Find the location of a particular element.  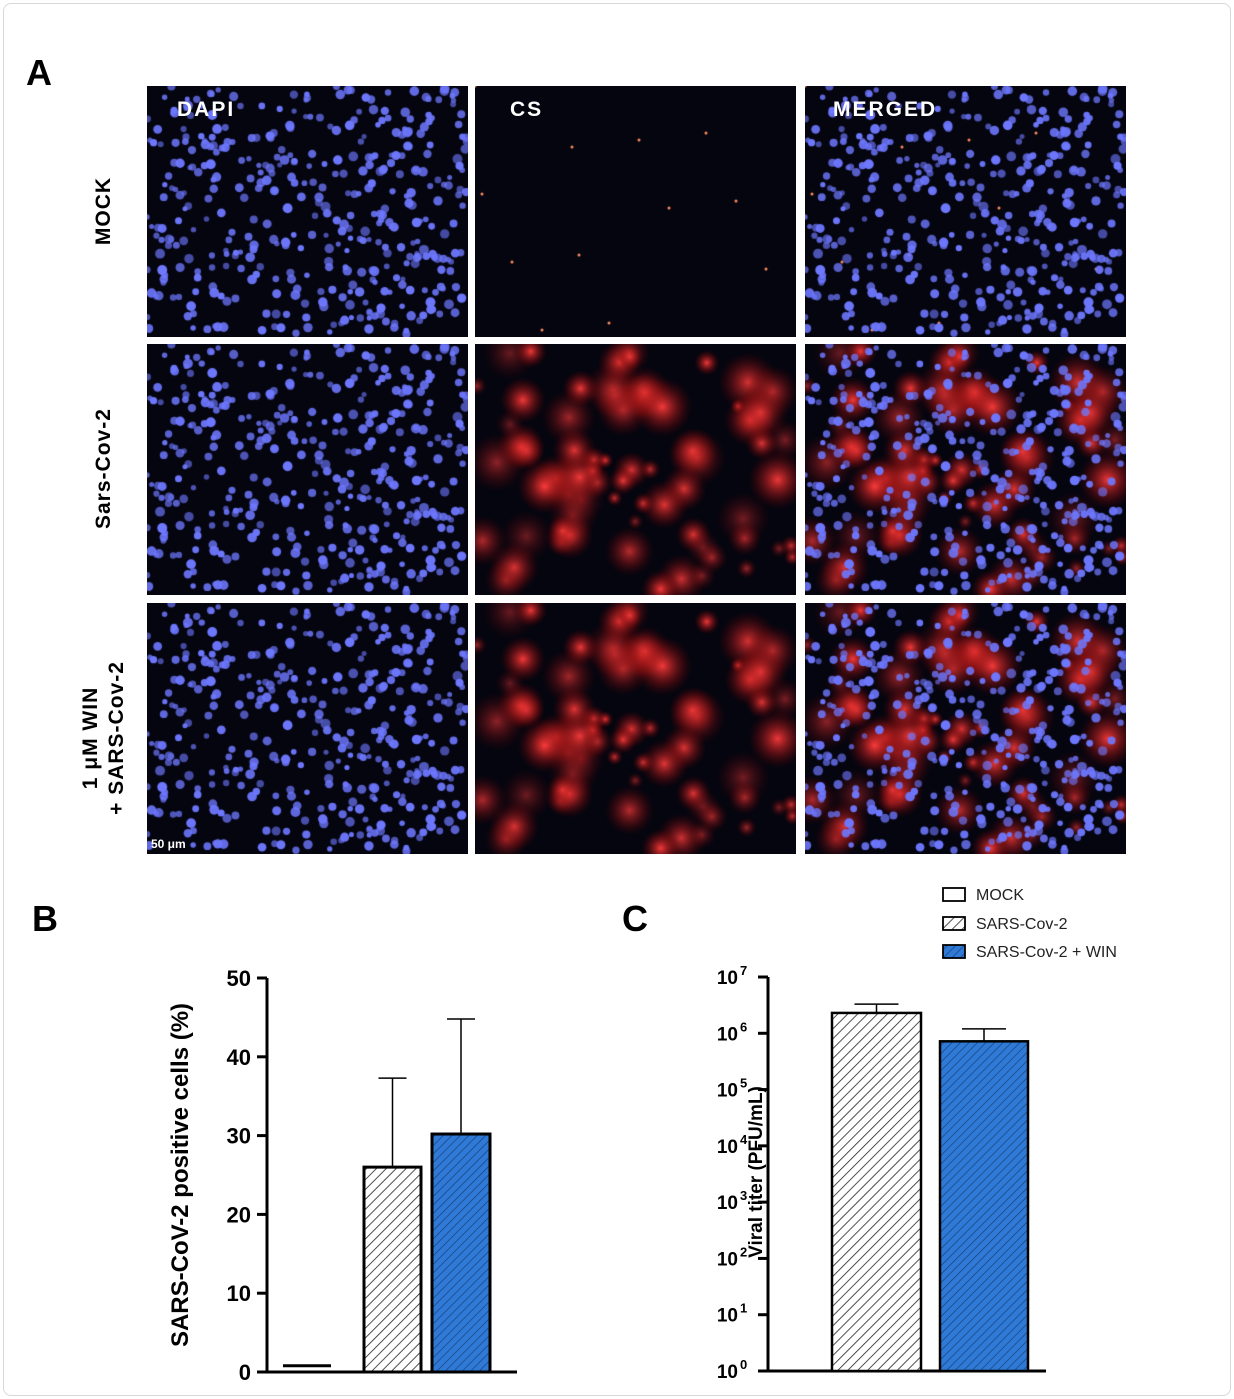

channel-label-0: DAPI is located at coordinates (206, 109).